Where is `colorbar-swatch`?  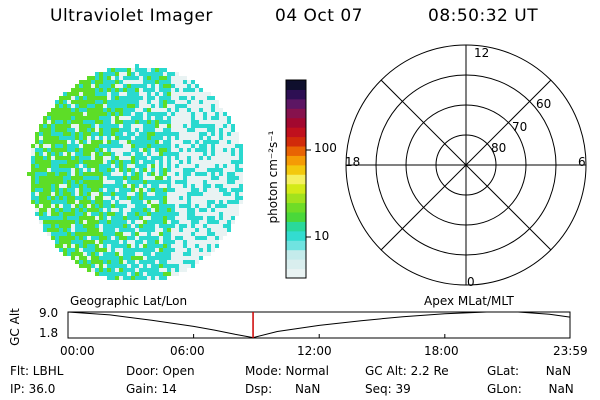
colorbar-swatch is located at coordinates (296, 254).